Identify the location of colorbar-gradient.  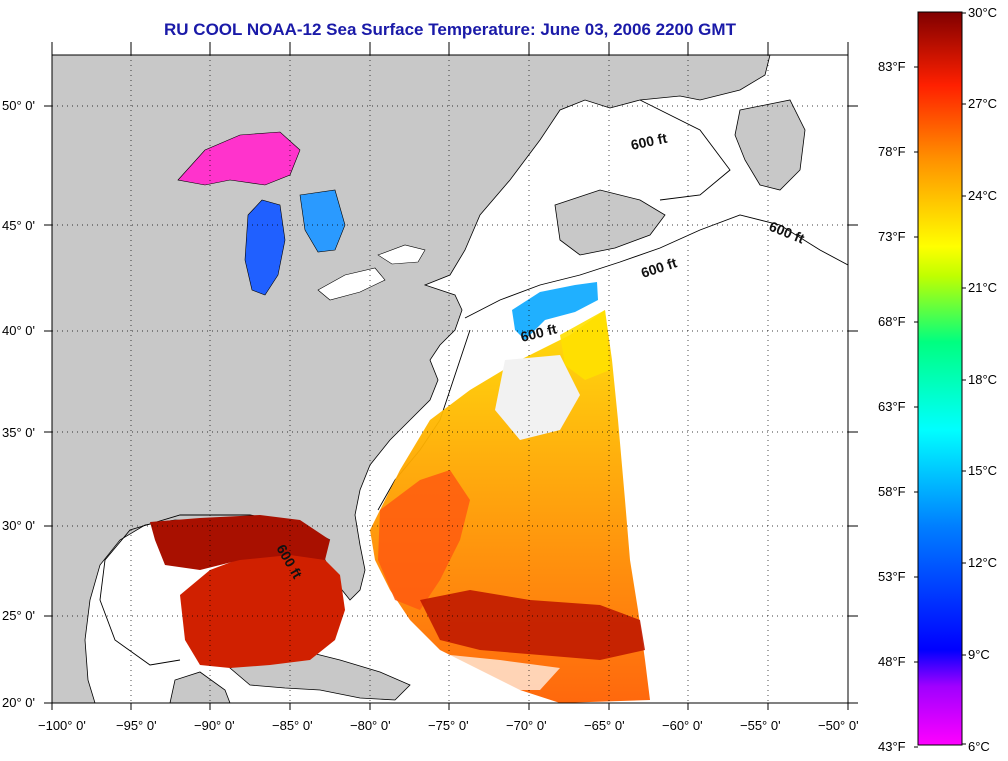
(940, 378).